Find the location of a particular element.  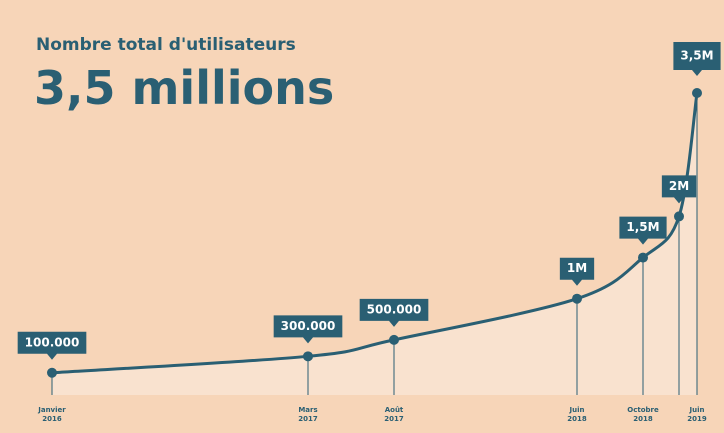

x-tick-label: Octobre 2018 is located at coordinates (643, 414).